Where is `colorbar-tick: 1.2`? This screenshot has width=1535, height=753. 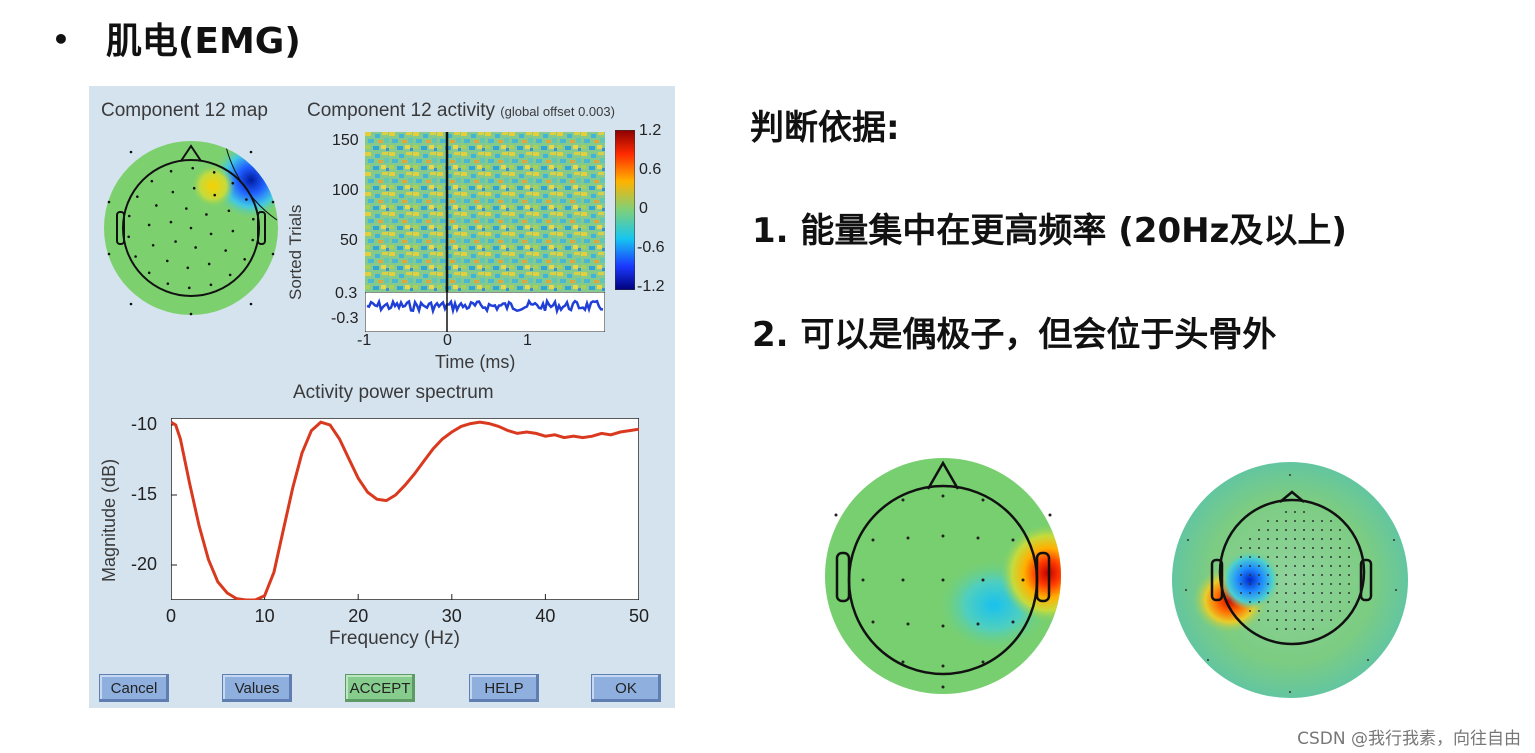 colorbar-tick: 1.2 is located at coordinates (650, 130).